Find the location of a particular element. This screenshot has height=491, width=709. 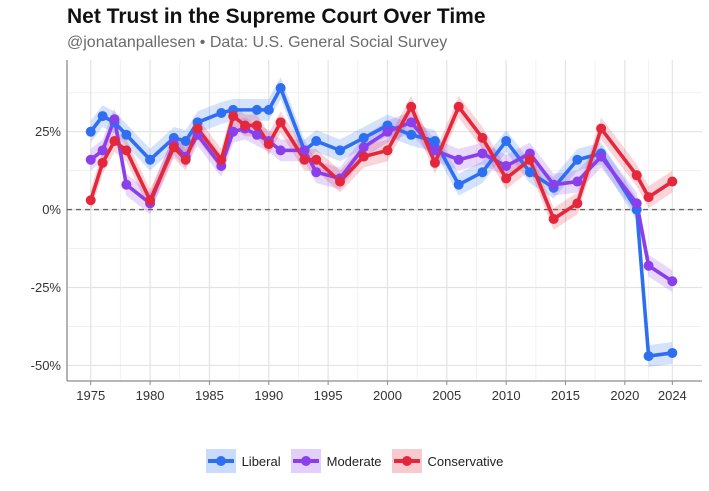

legend-item-liberal: Liberal is located at coordinates (243, 461).